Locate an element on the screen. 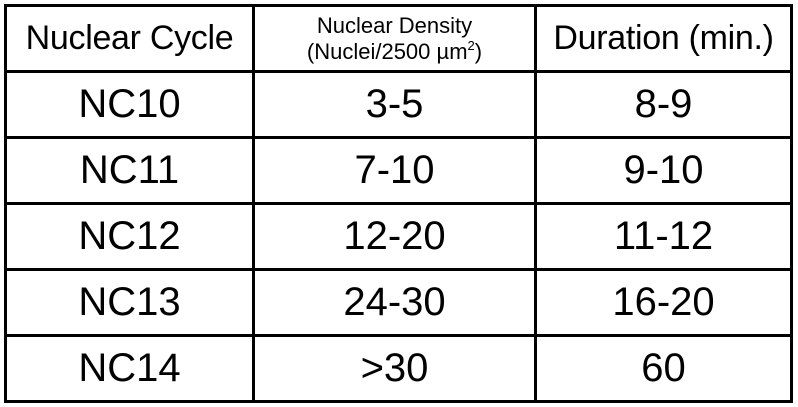 This screenshot has width=798, height=407. header-nuclear-density: Nuclear Density (Nuclei/2500 µm2) is located at coordinates (394, 38).